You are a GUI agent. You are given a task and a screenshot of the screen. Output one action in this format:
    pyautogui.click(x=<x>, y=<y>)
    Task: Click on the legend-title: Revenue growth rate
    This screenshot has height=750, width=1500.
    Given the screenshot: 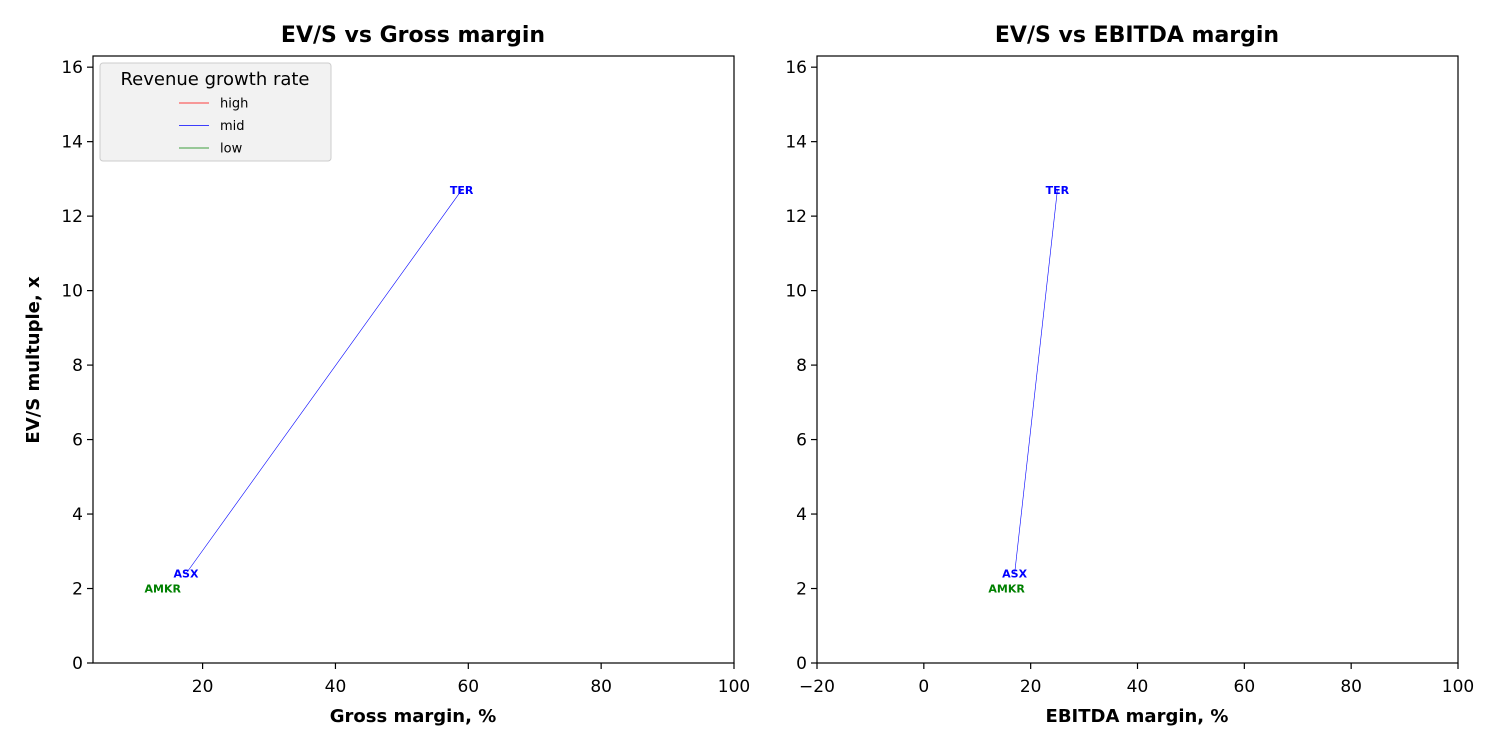 What is the action you would take?
    pyautogui.click(x=214, y=79)
    